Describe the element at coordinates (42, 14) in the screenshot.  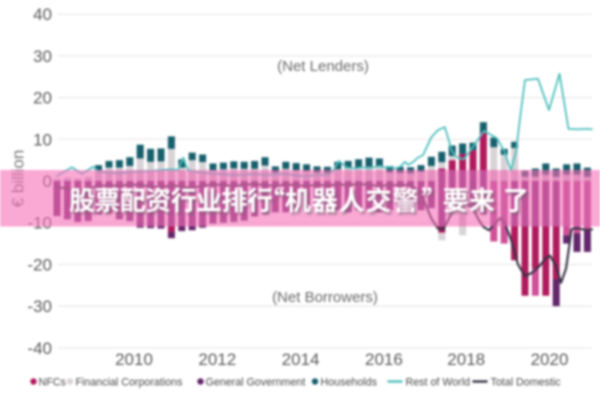
I see `svg-text: 40` at that location.